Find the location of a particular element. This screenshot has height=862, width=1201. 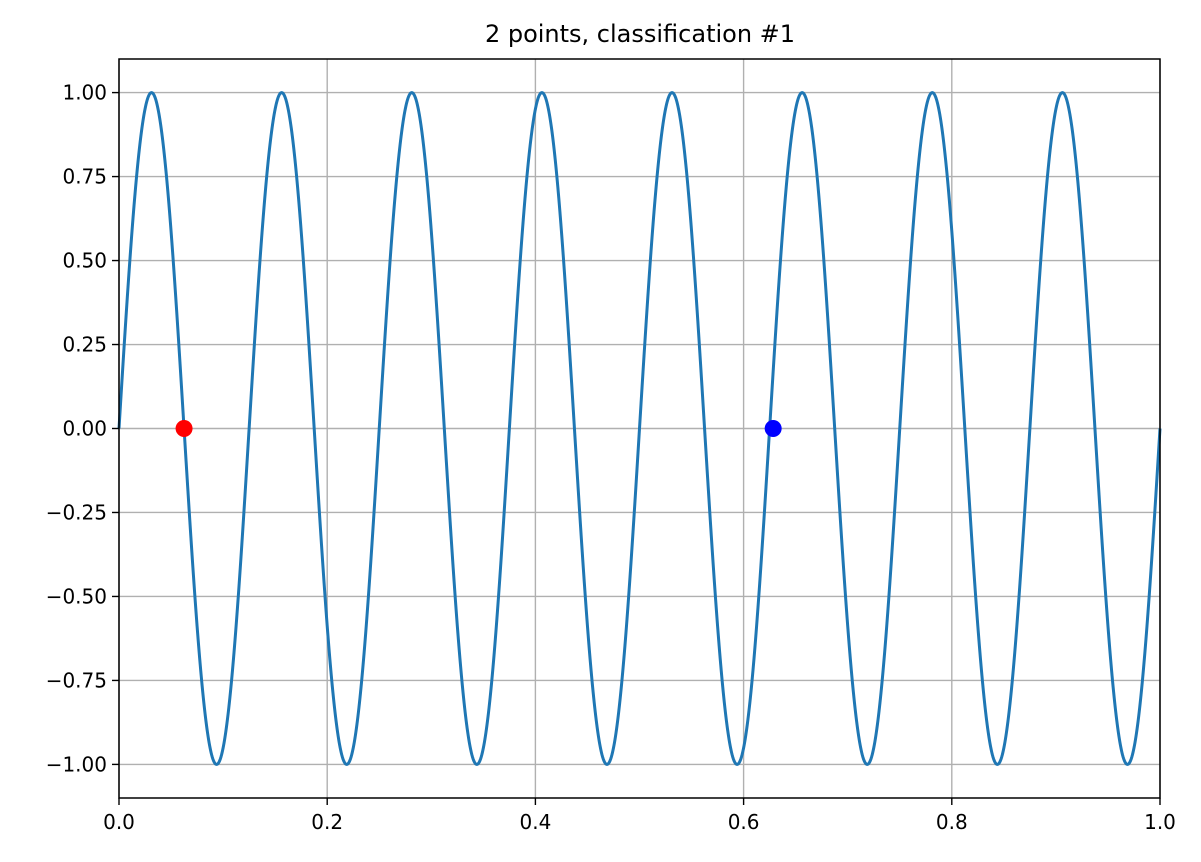

y-tick-label: −0.75 is located at coordinates (76, 680).